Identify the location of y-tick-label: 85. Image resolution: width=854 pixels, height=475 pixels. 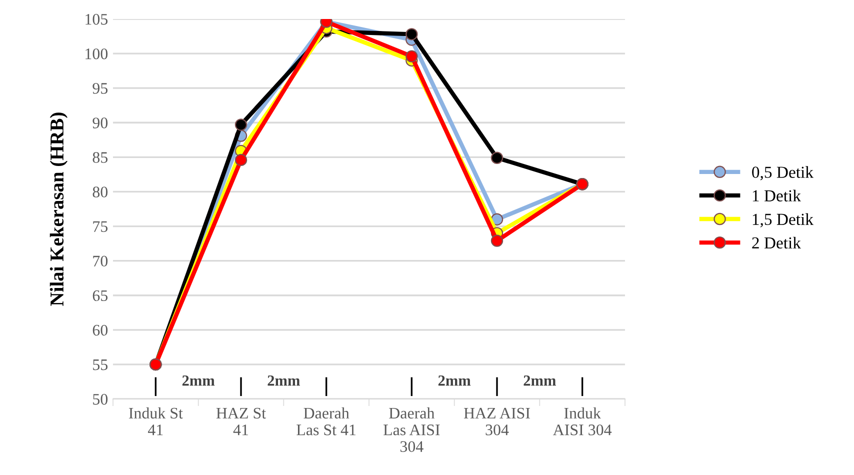
(100, 157).